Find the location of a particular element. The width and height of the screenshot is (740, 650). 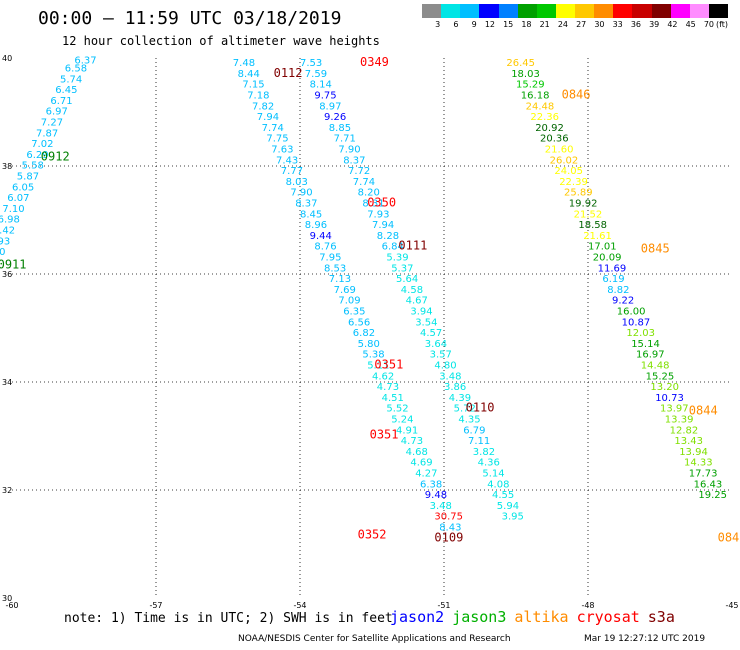

wave-height-label: 7.93 is located at coordinates (378, 214).